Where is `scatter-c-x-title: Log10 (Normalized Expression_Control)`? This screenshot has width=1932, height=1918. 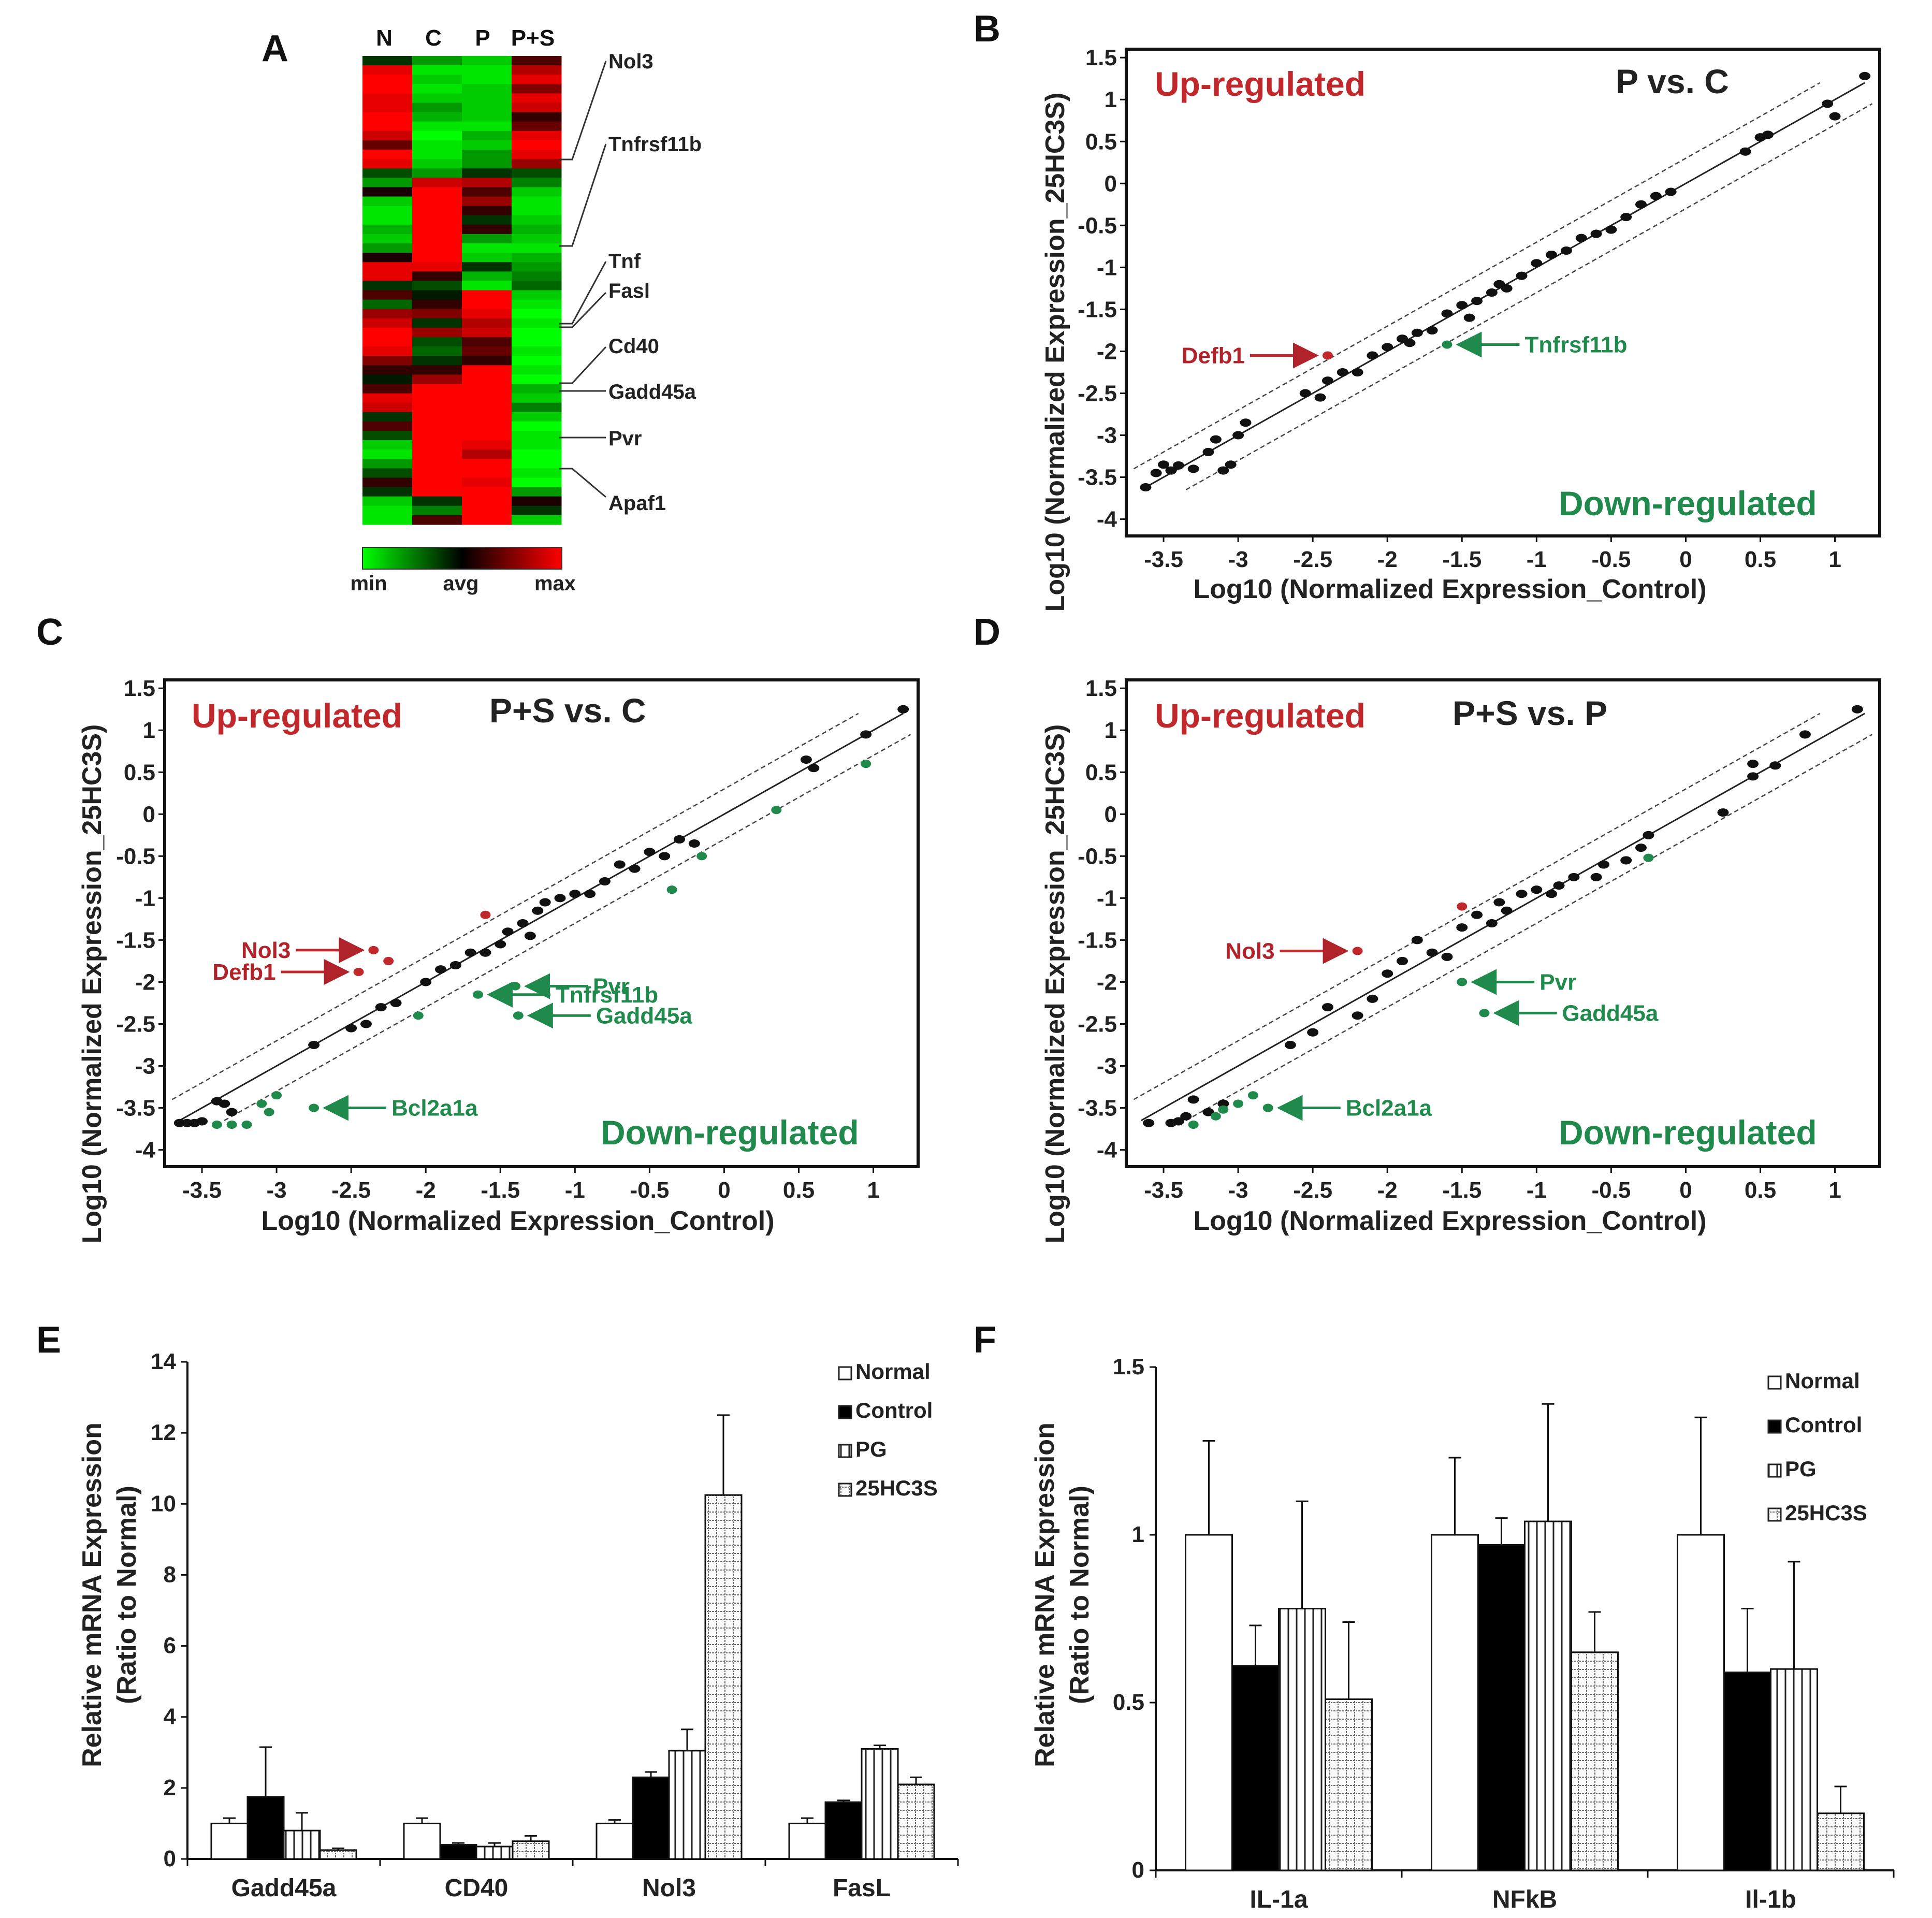
scatter-c-x-title: Log10 (Normalized Expression_Control) is located at coordinates (517, 1221).